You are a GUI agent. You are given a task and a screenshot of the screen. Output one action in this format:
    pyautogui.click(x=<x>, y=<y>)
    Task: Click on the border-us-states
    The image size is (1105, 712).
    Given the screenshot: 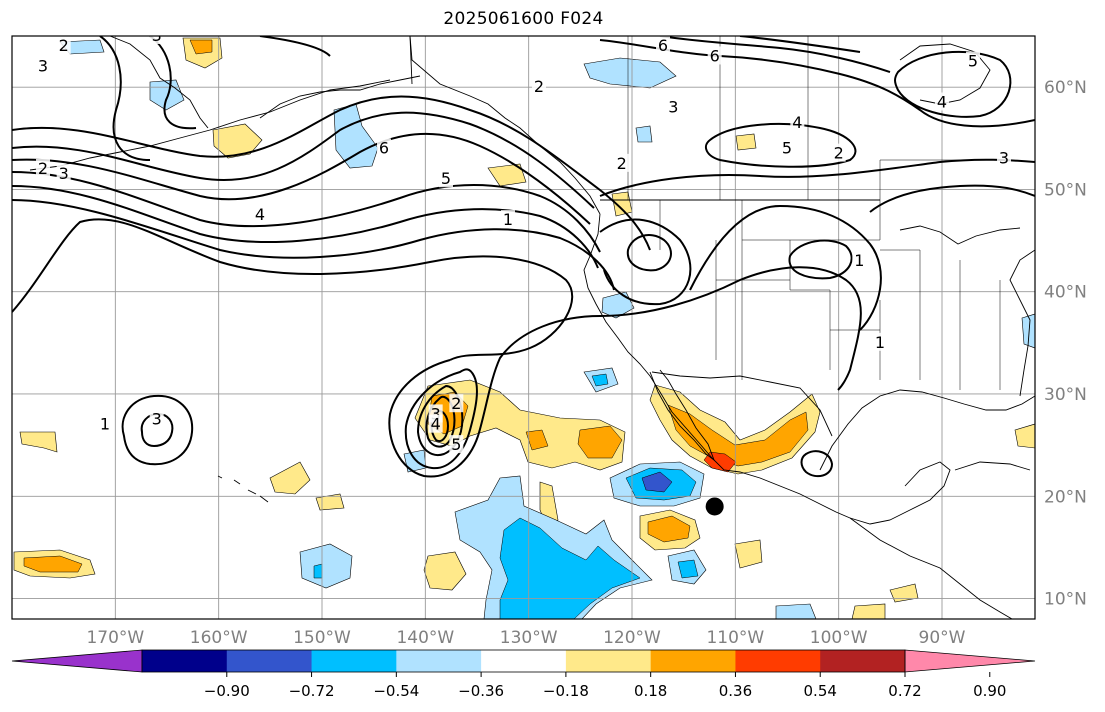 What is the action you would take?
    pyautogui.click(x=830, y=295)
    